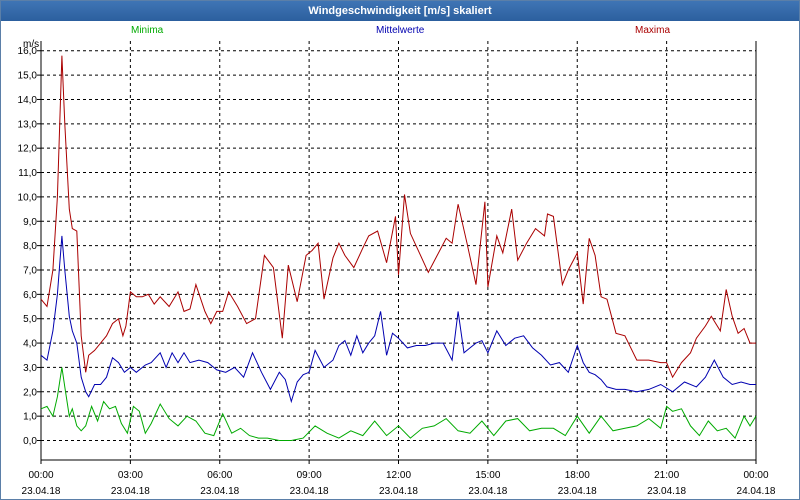 This screenshot has width=800, height=500. What do you see at coordinates (30, 222) in the screenshot?
I see `y-tick-label: 9,0` at bounding box center [30, 222].